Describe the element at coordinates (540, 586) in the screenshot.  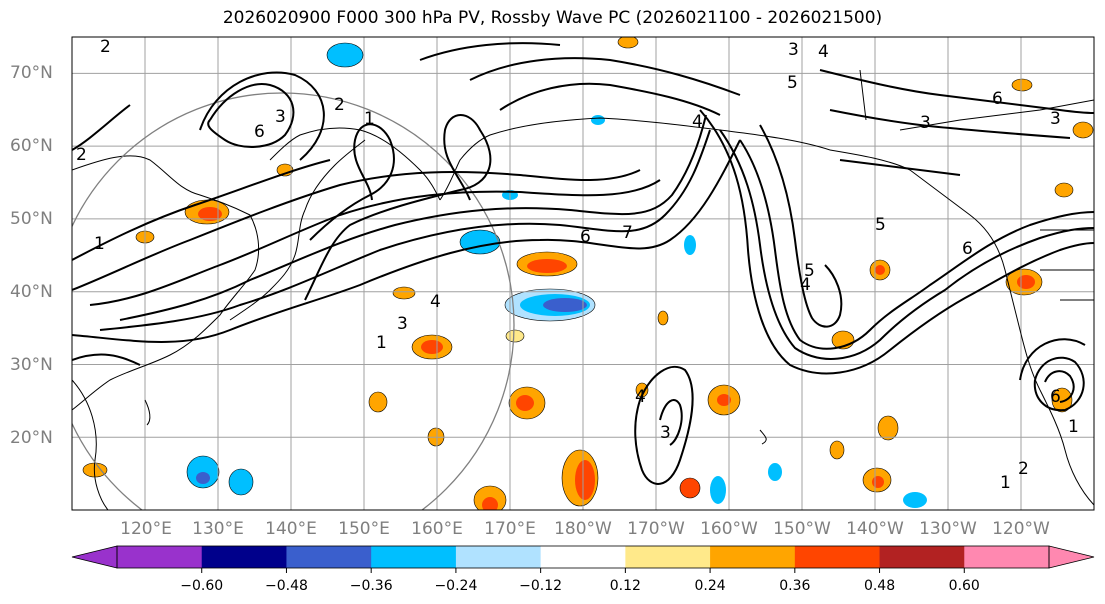
I see `colorbar-tick-label: −0.12` at that location.